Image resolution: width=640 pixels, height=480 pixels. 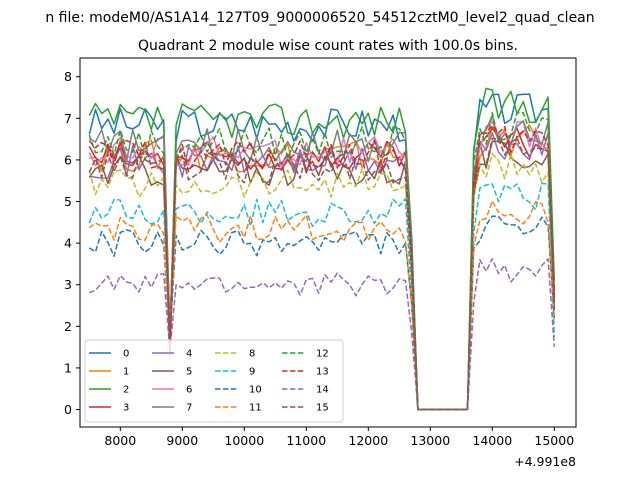 I want to click on legend-label-11: 11, so click(x=255, y=408).